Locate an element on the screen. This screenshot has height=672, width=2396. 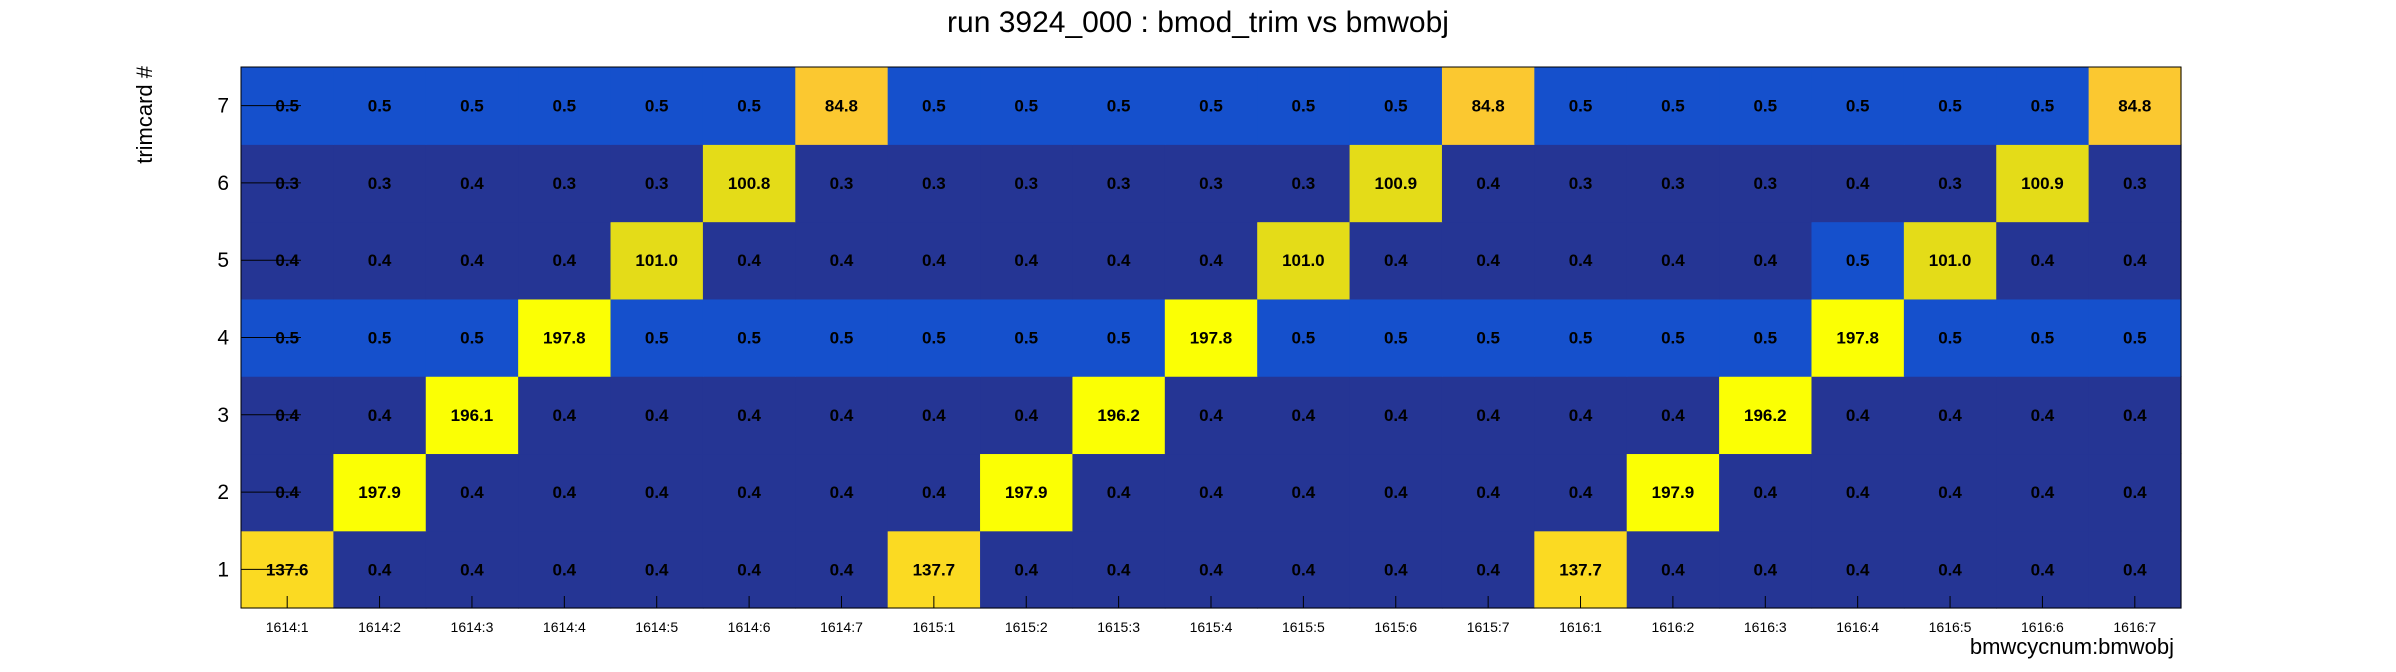
x-tick-label: 1615:7 is located at coordinates (1488, 627).